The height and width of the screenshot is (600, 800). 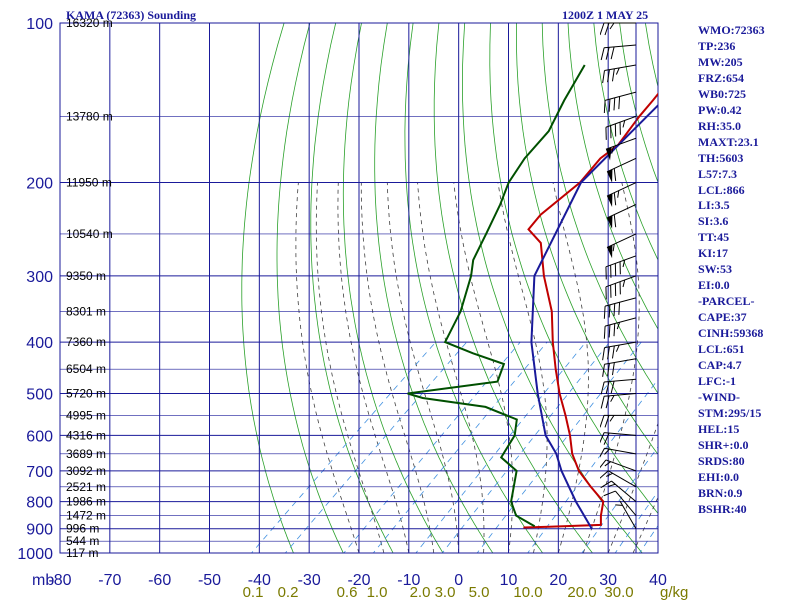 What do you see at coordinates (594, 316) in the screenshot?
I see `parcel-path` at bounding box center [594, 316].